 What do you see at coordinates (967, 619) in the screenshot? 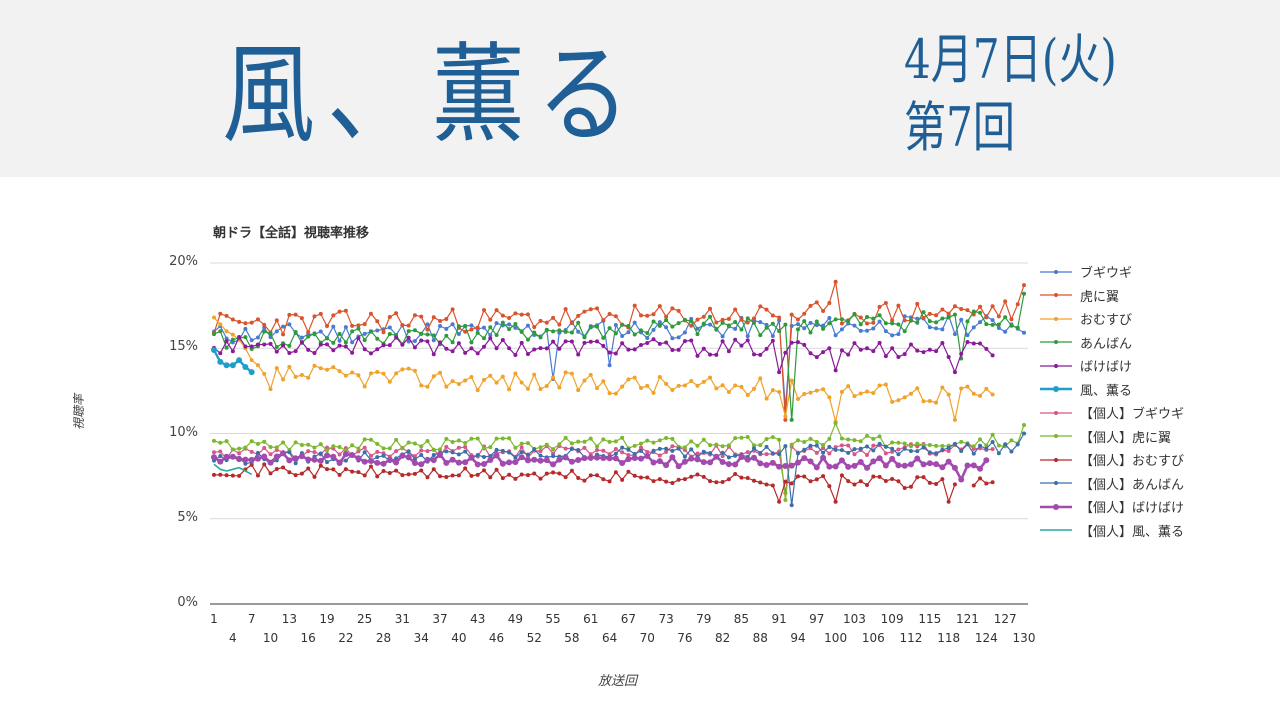
I see `x-tick-label: 121` at bounding box center [967, 619].